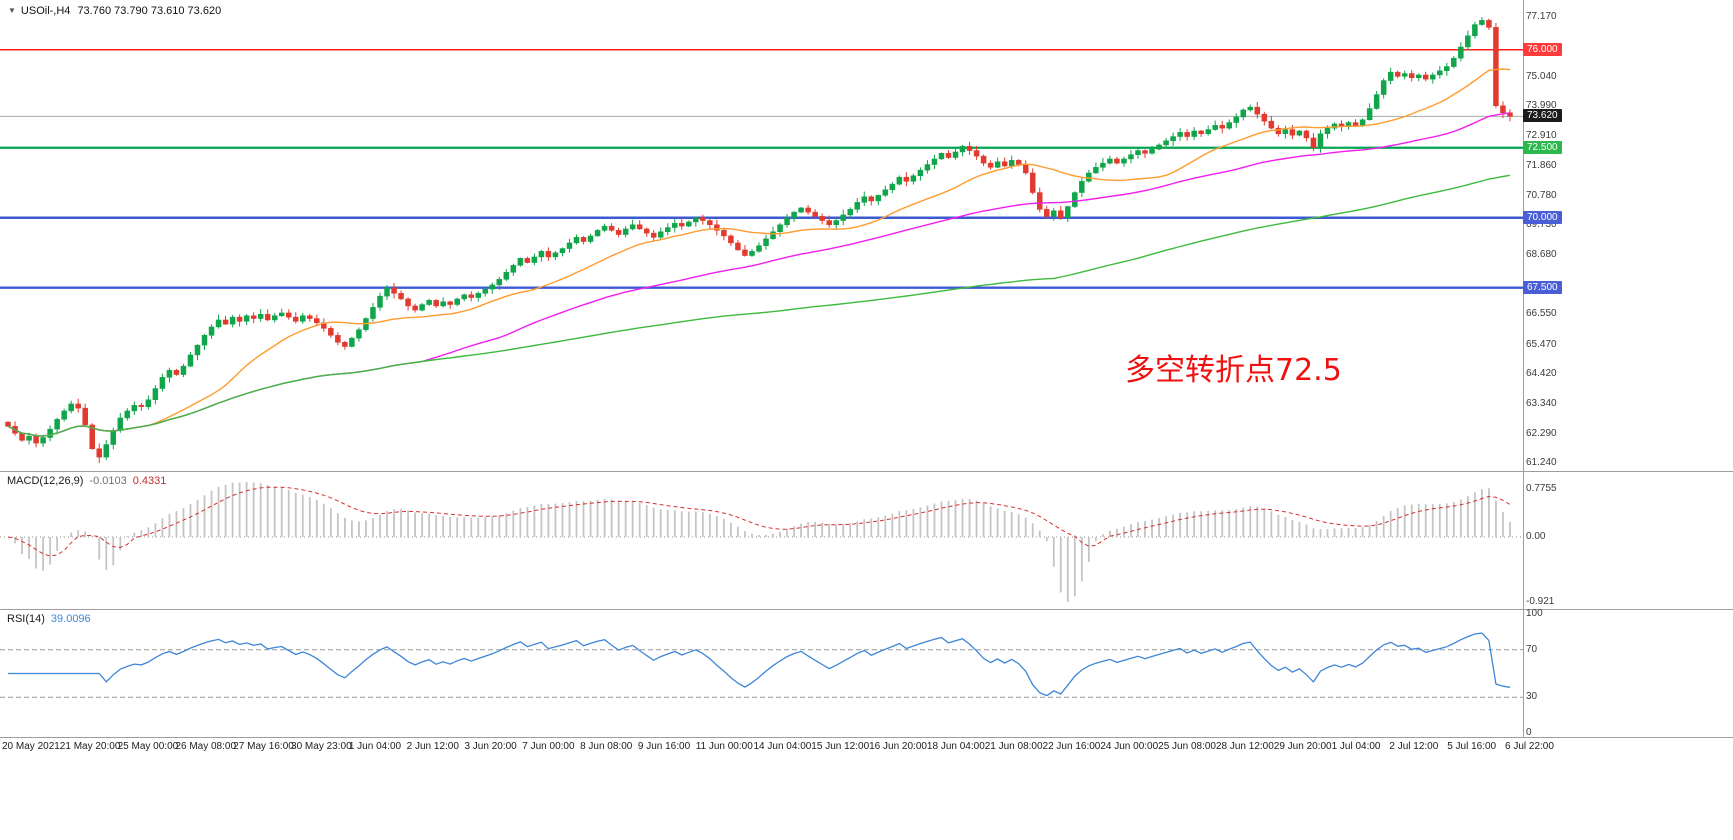 The height and width of the screenshot is (840, 1733). I want to click on macd-main-value: -0.0103, so click(108, 481).